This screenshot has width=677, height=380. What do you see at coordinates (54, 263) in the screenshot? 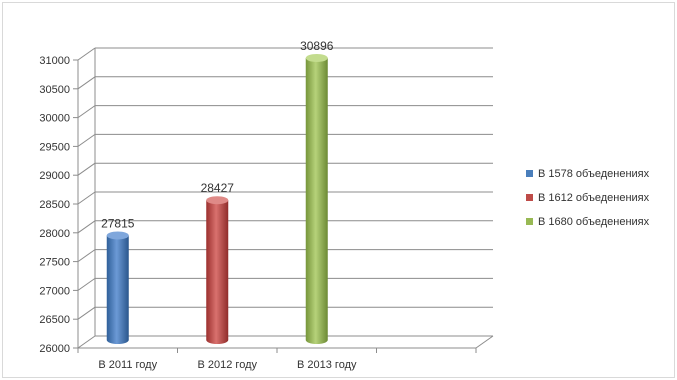
I see `y-tick-label: 27500` at bounding box center [54, 263].